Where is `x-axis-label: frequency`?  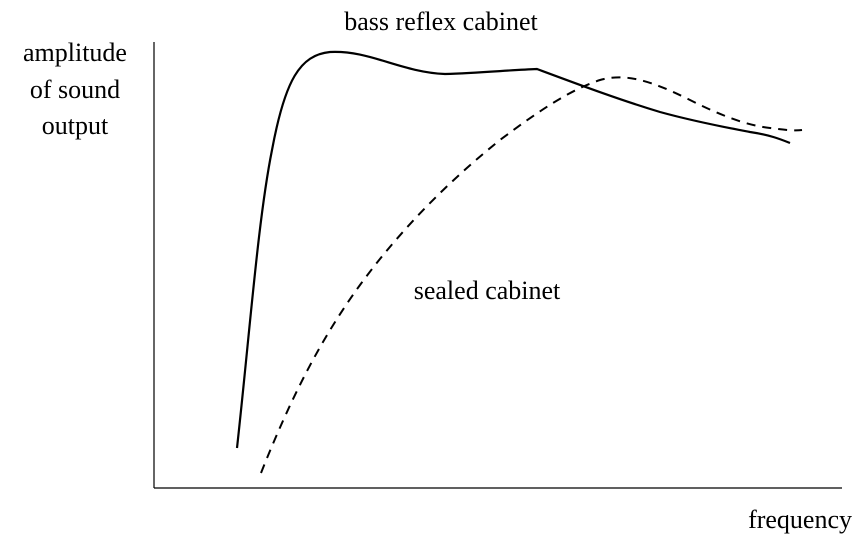 x-axis-label: frequency is located at coordinates (800, 519).